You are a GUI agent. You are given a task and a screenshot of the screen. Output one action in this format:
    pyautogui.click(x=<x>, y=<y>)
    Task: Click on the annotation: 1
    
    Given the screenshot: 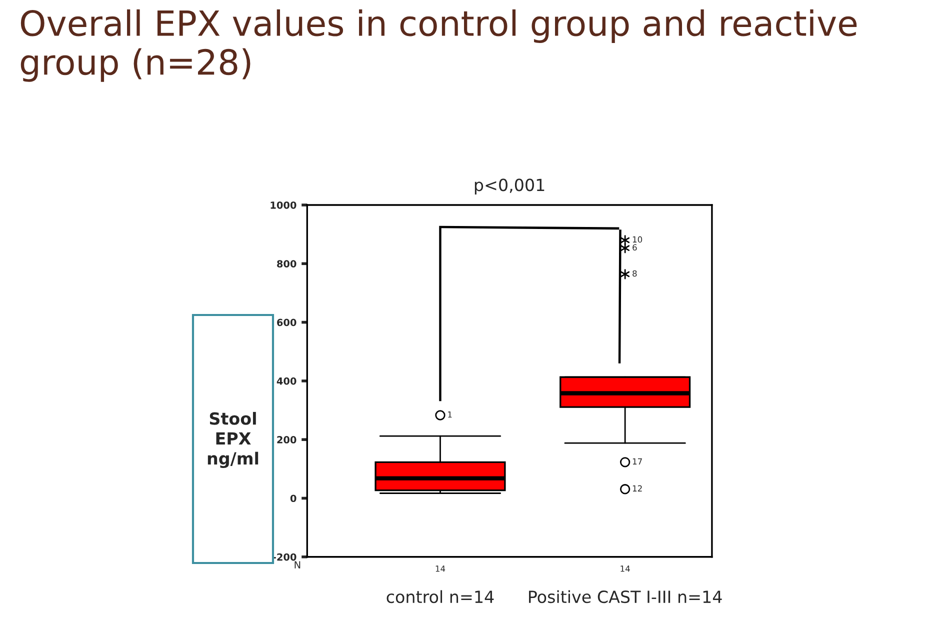 What is the action you would take?
    pyautogui.click(x=450, y=414)
    